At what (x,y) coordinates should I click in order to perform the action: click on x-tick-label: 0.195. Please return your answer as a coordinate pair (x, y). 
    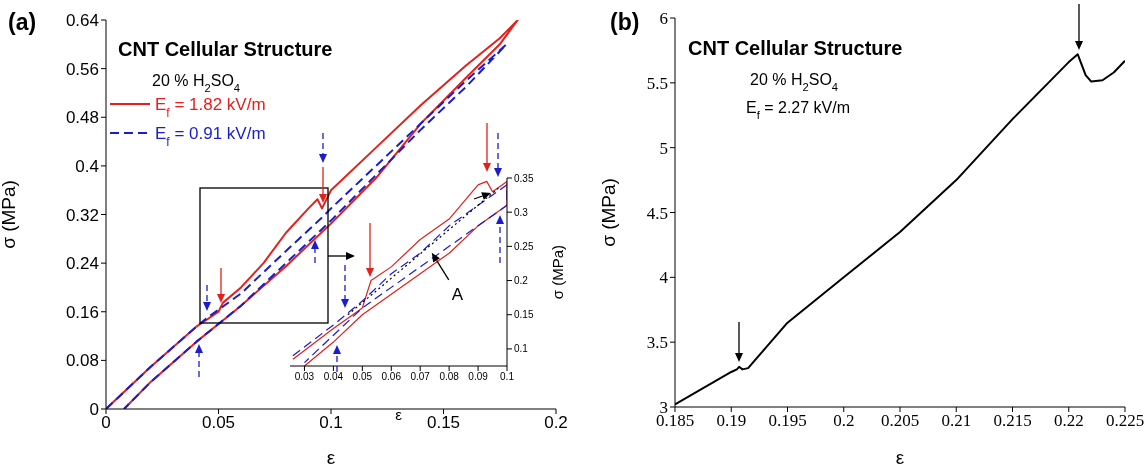
    Looking at the image, I should click on (787, 421).